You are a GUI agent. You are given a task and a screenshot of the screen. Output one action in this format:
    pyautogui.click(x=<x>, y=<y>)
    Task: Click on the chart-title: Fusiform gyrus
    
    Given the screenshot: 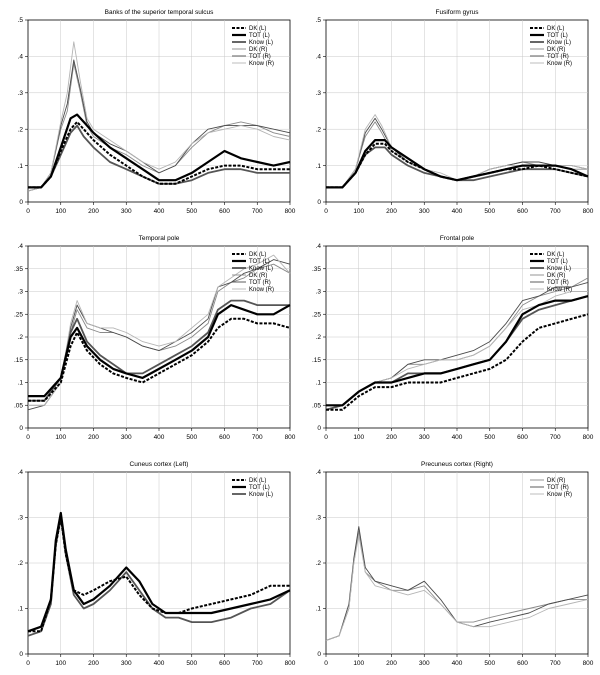 What is the action you would take?
    pyautogui.click(x=458, y=12)
    